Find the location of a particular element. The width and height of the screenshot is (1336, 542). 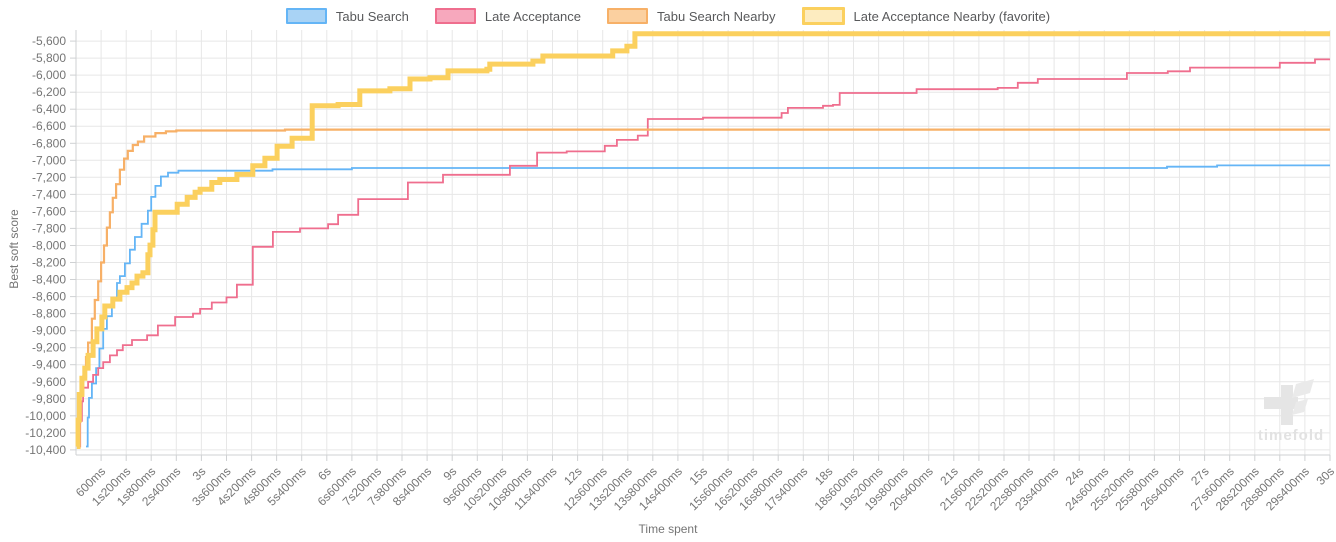

legend-item-label: Tabu Search is located at coordinates (372, 16).